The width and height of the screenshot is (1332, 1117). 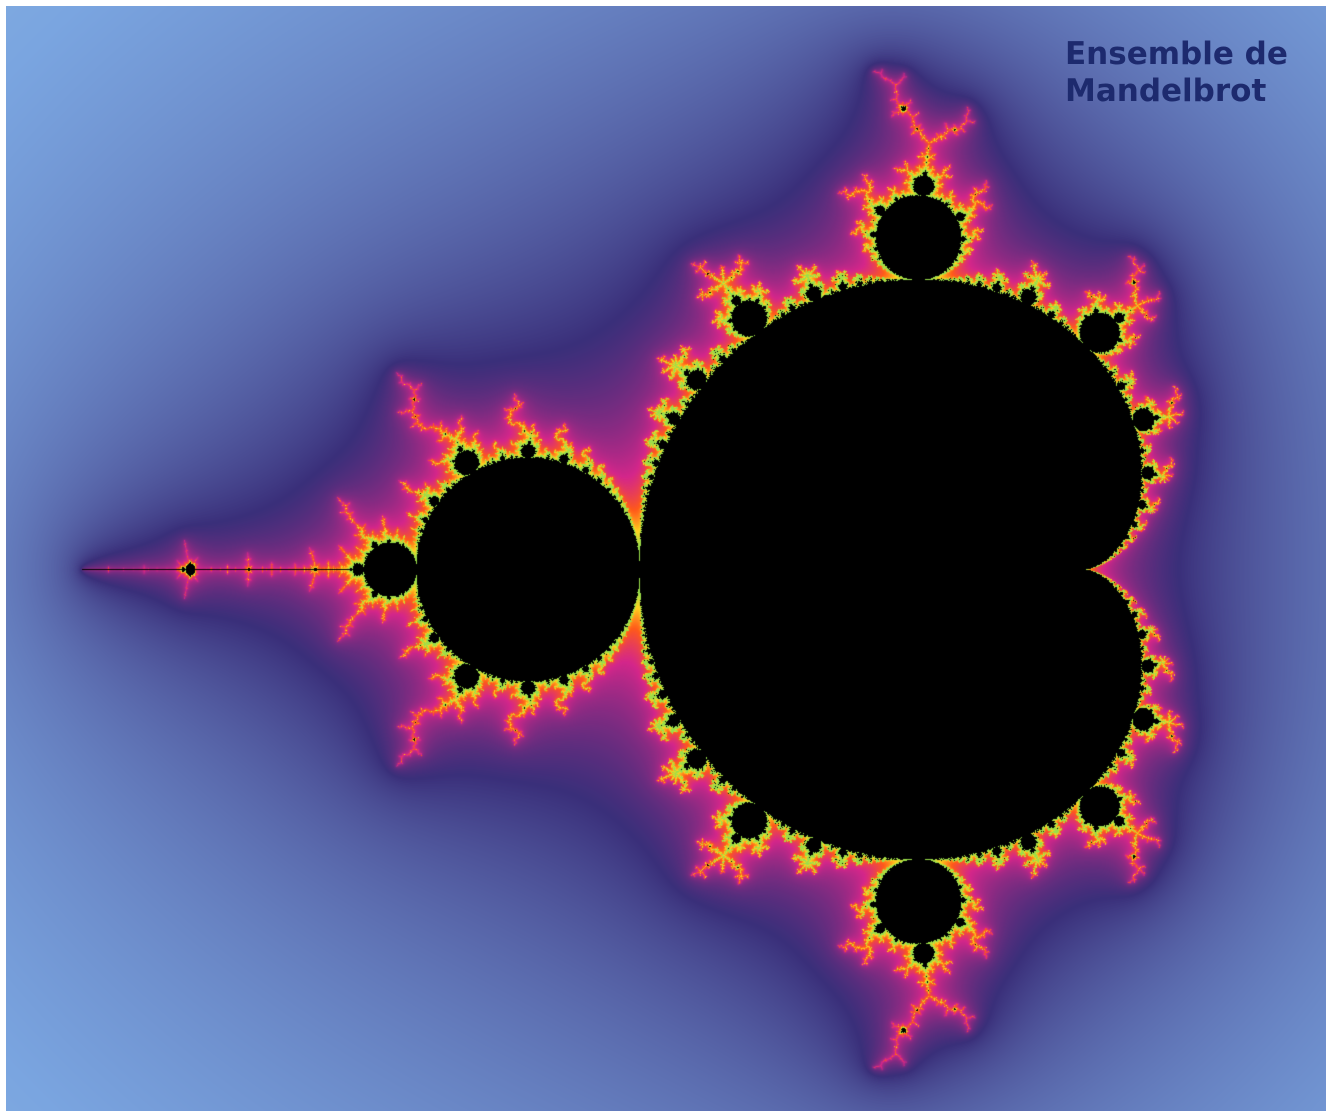 I want to click on image-title: Ensemble de Mandelbrot, so click(x=1195, y=73).